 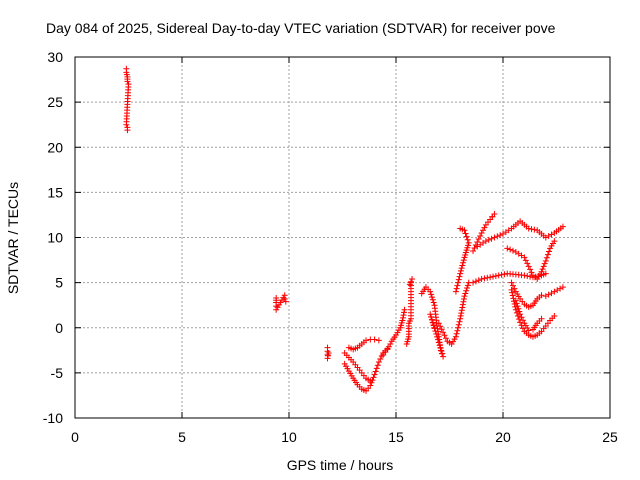 What do you see at coordinates (59, 283) in the screenshot?
I see `y-tick-label: 5` at bounding box center [59, 283].